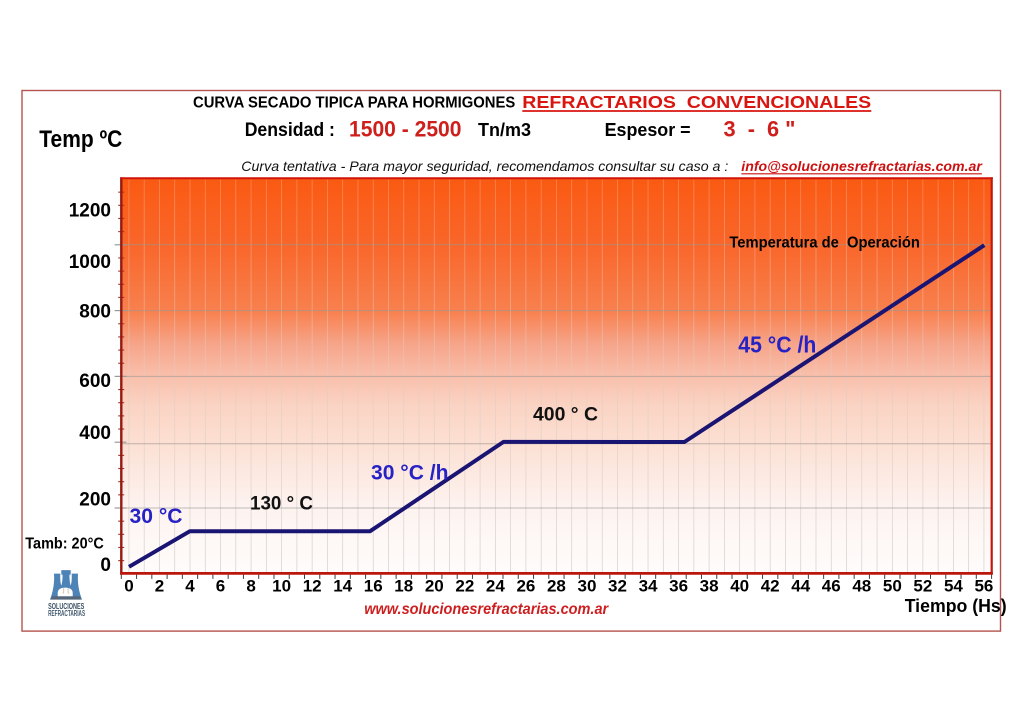  Describe the element at coordinates (95, 312) in the screenshot. I see `svg-text: 800` at that location.